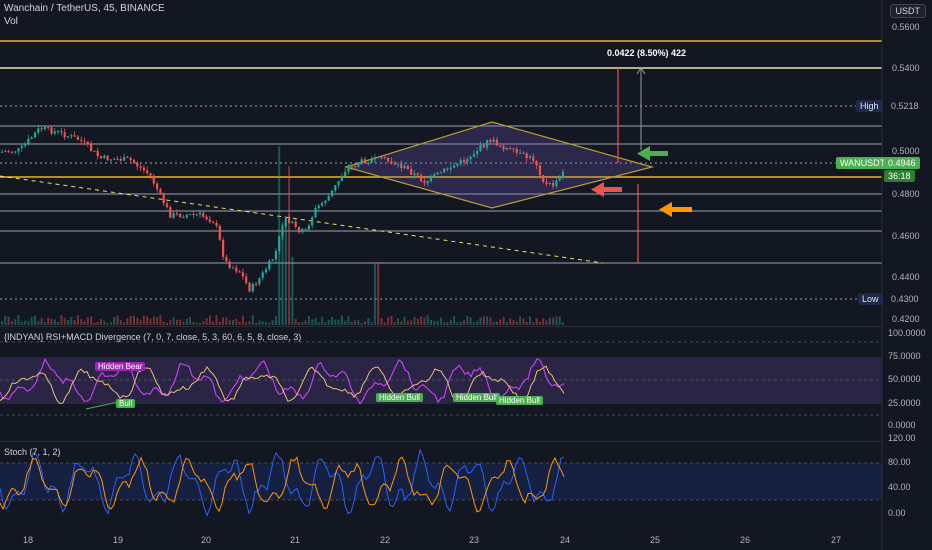 This screenshot has height=550, width=932. What do you see at coordinates (499, 165) in the screenshot?
I see `diamond-pattern` at bounding box center [499, 165].